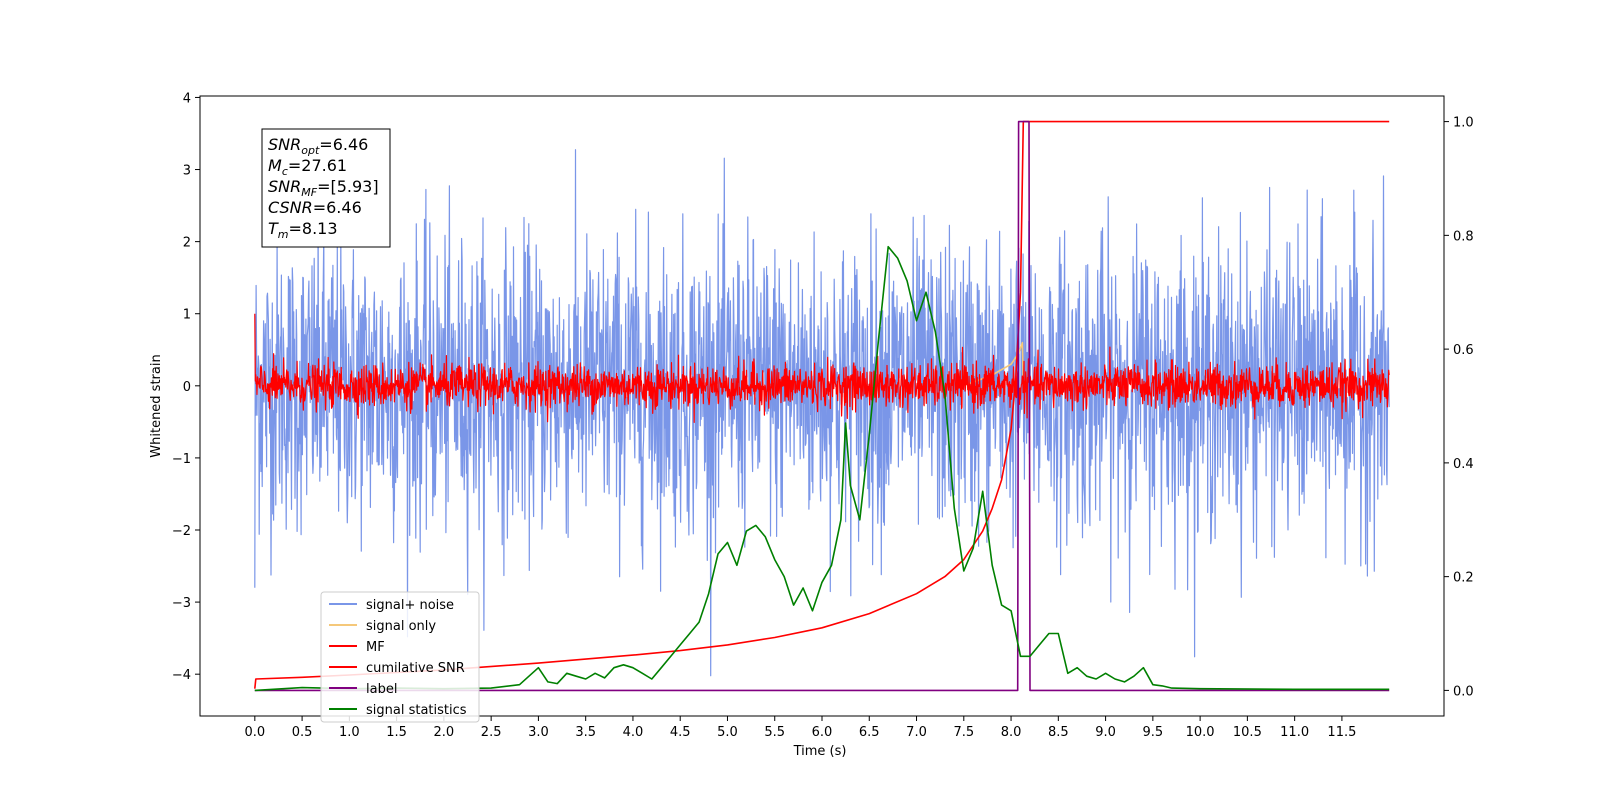  What do you see at coordinates (538, 732) in the screenshot?
I see `x-tick-label: 3.0` at bounding box center [538, 732].